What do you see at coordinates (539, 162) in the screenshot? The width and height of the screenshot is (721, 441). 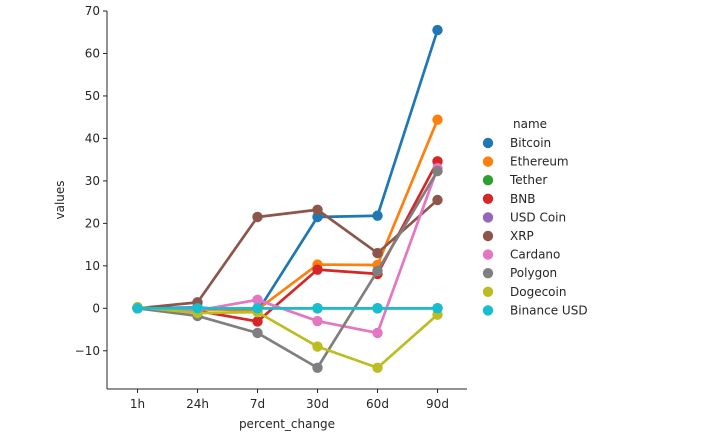 I see `legend-label: Ethereum` at bounding box center [539, 162].